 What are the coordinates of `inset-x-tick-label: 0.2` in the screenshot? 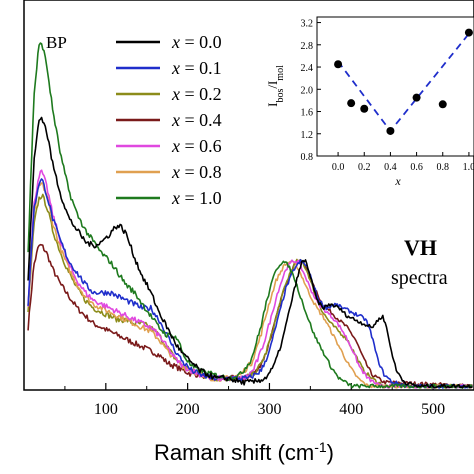 It's located at (364, 167).